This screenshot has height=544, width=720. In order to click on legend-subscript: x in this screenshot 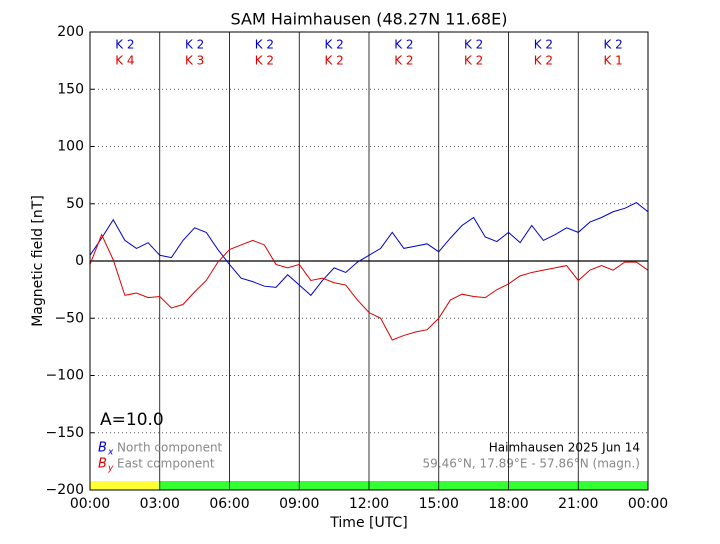, I will do `click(110, 453)`.